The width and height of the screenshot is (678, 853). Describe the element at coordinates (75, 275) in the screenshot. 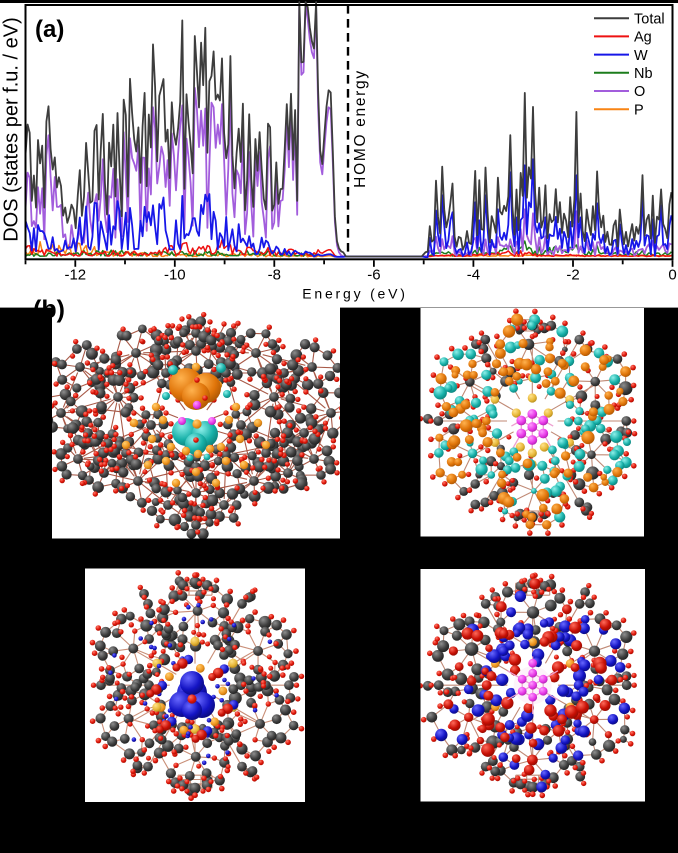

I see `svg-text: -12` at that location.